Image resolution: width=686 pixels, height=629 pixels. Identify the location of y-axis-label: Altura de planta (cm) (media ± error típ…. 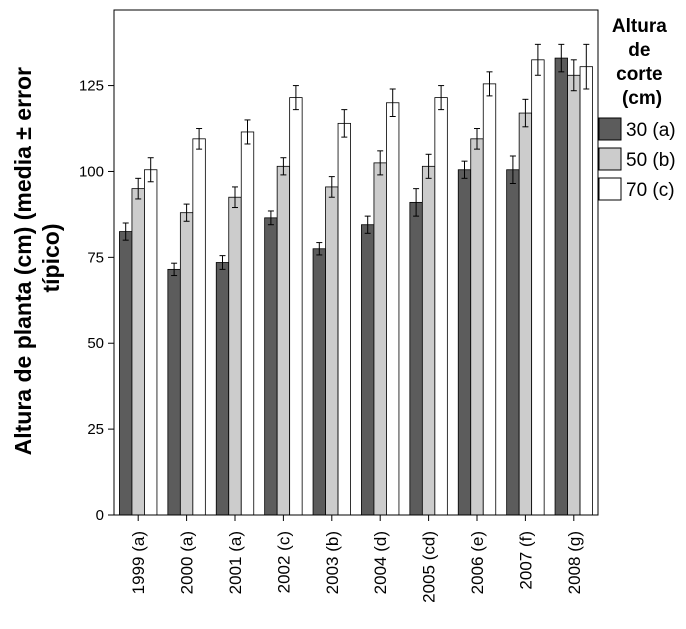
(37, 258).